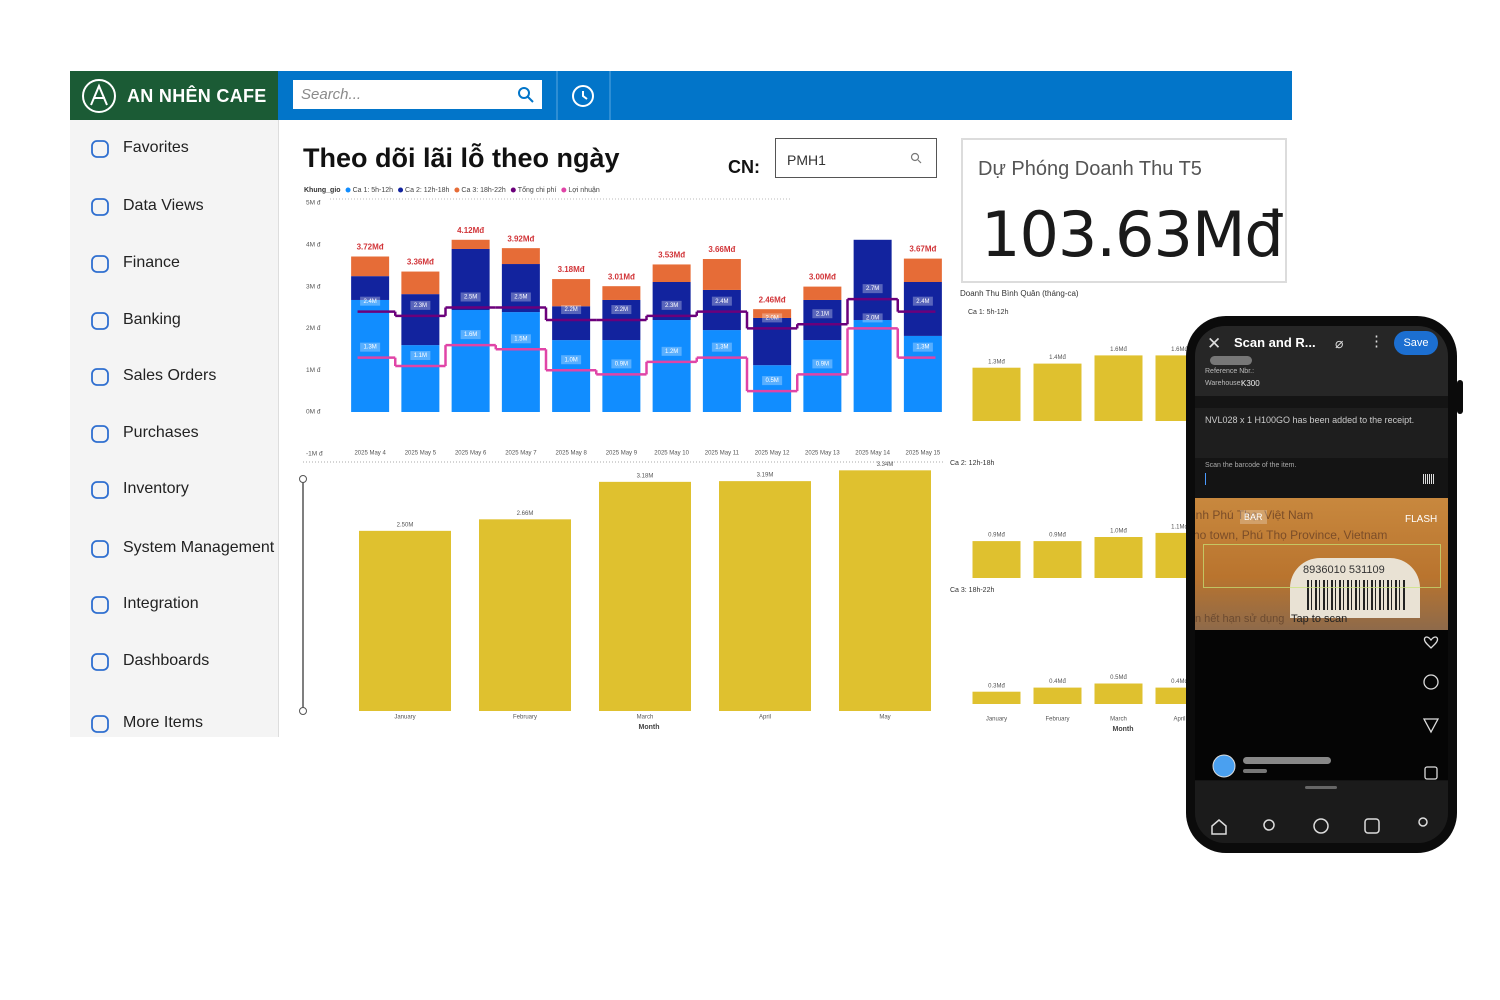 The height and width of the screenshot is (1000, 1500). What do you see at coordinates (1431, 773) in the screenshot?
I see `save-icon` at bounding box center [1431, 773].